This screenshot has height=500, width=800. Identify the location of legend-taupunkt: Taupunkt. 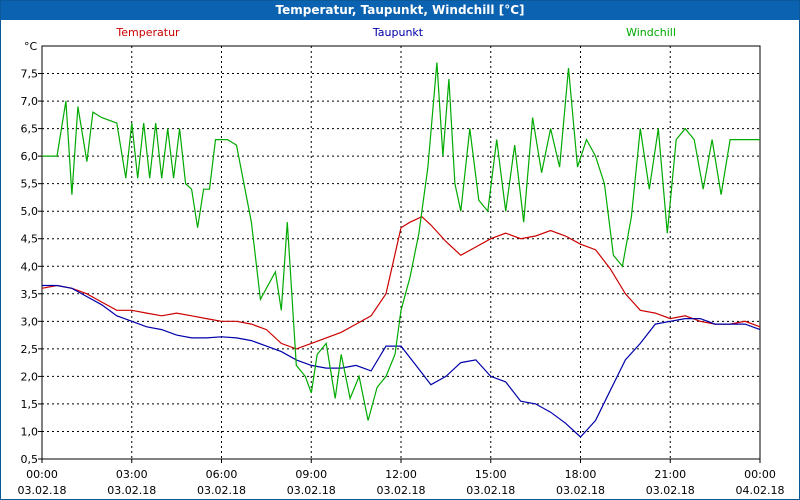
(398, 32).